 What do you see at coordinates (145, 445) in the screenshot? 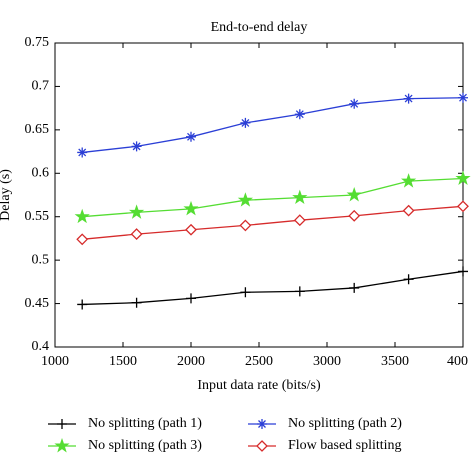
I see `legend-label: No splitting (path 3)` at bounding box center [145, 445].